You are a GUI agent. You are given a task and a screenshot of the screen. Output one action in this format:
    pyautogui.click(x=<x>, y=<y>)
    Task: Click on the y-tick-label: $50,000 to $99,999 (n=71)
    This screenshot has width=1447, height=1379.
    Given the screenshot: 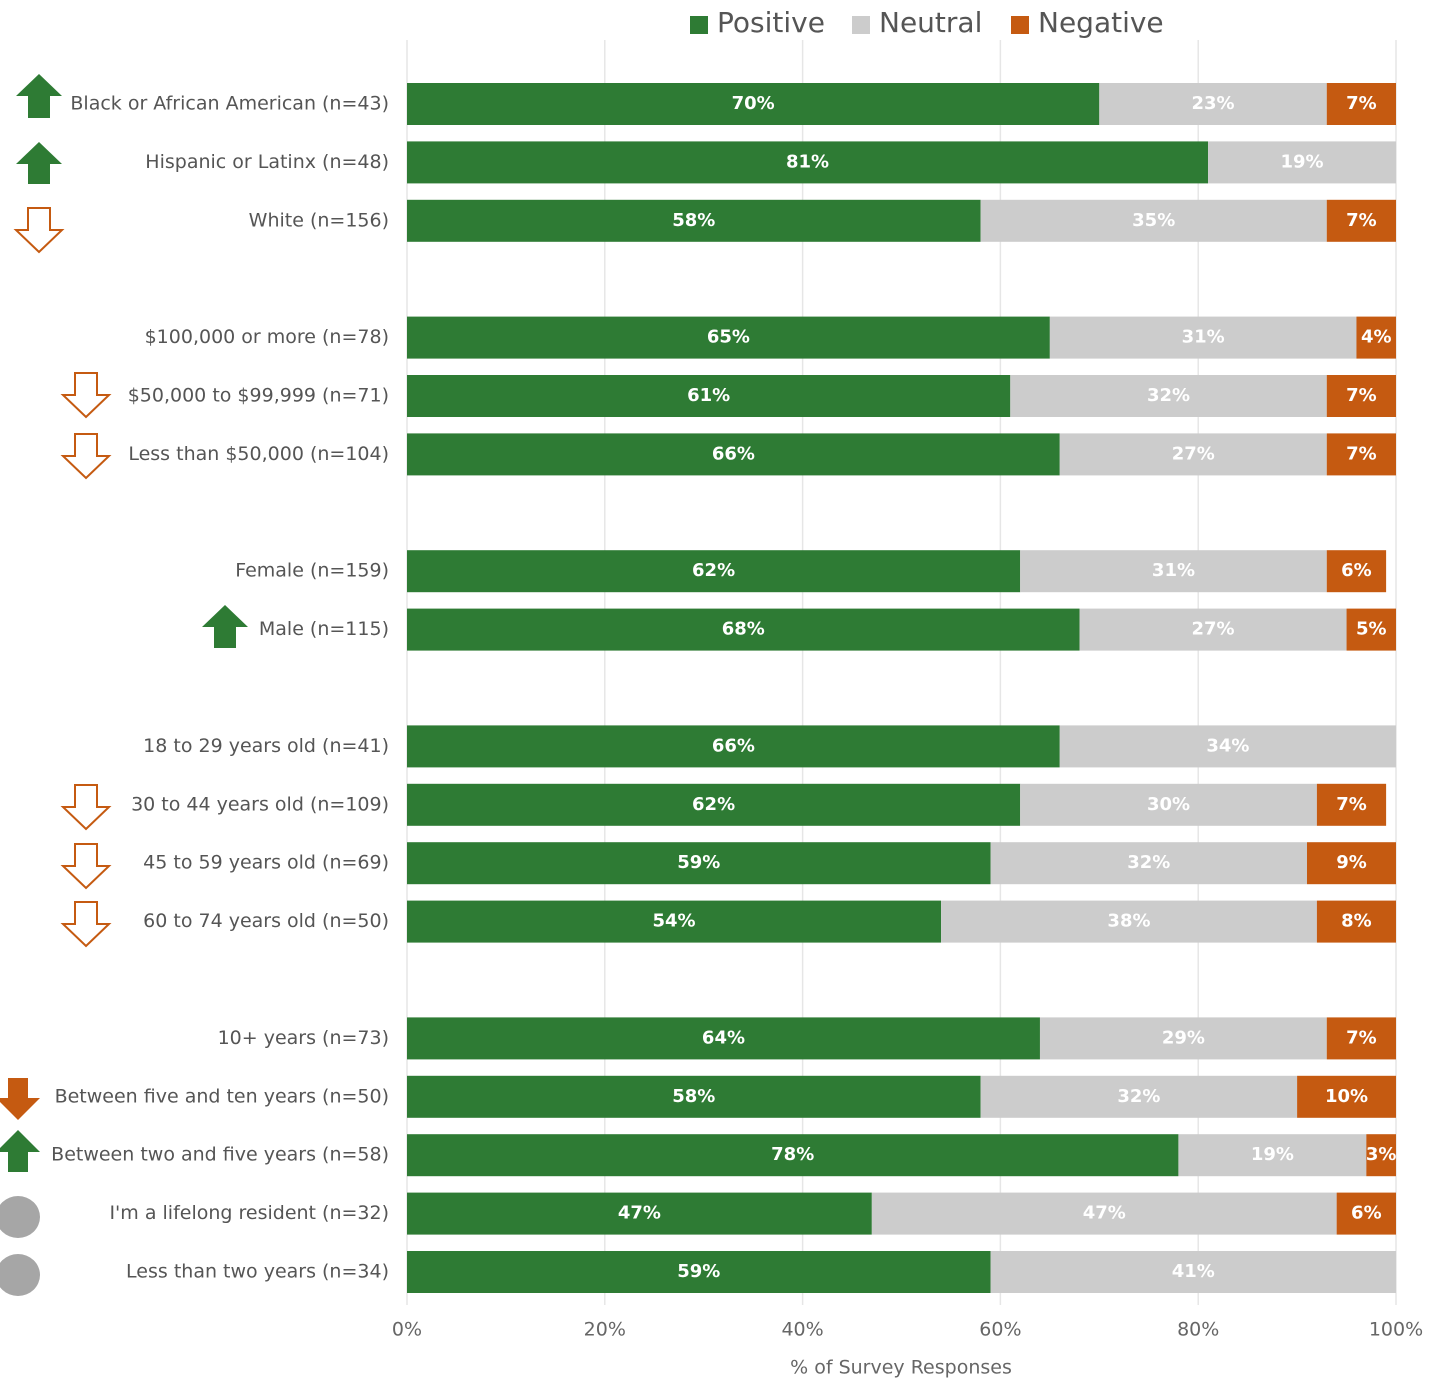 What is the action you would take?
    pyautogui.click(x=258, y=396)
    